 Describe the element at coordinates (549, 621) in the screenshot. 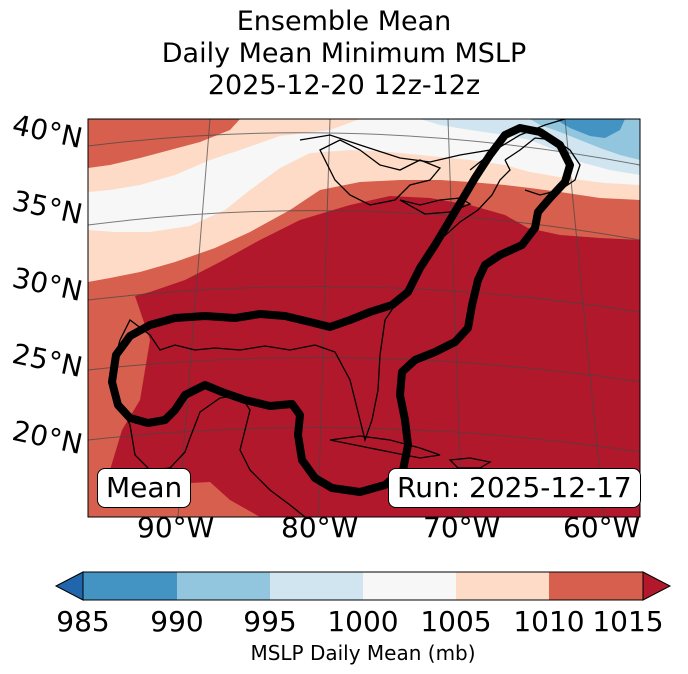

I see `colorbar-tick-1010: 1010` at that location.